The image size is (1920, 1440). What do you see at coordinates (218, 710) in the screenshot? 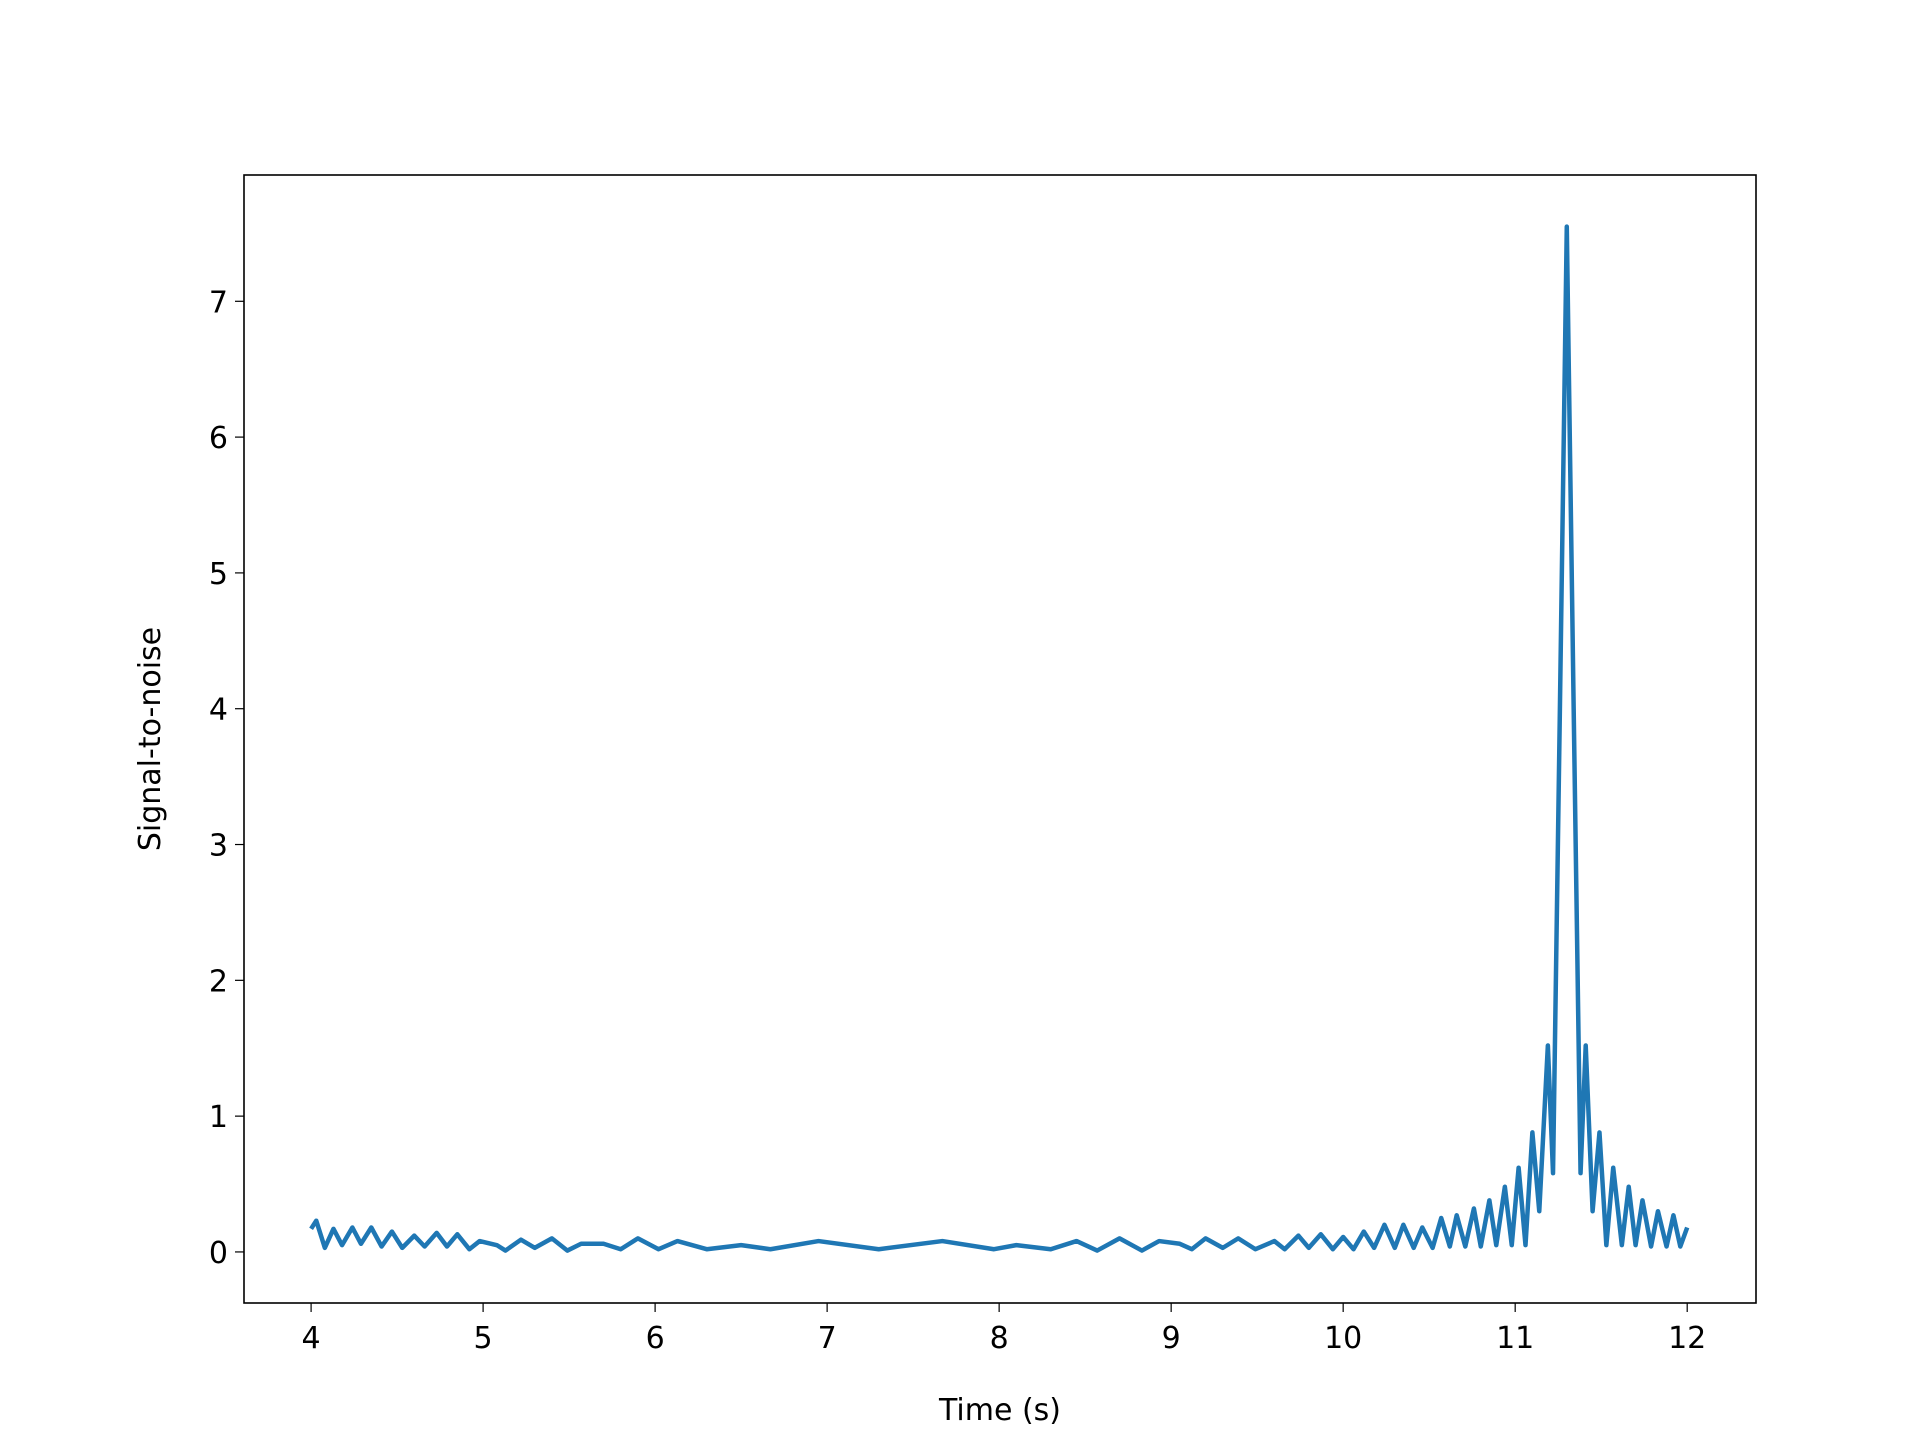
I see `y-tick-label: 4` at bounding box center [218, 710].